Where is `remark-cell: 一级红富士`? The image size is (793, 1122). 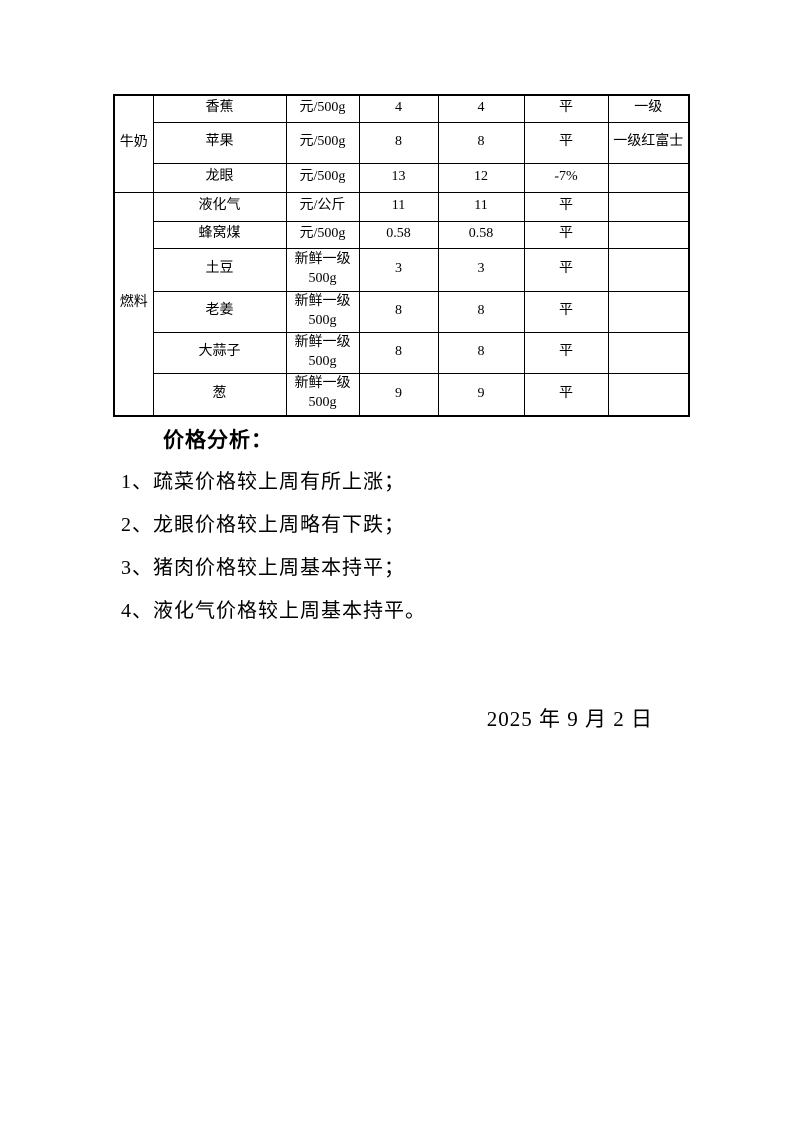 remark-cell: 一级红富士 is located at coordinates (648, 142).